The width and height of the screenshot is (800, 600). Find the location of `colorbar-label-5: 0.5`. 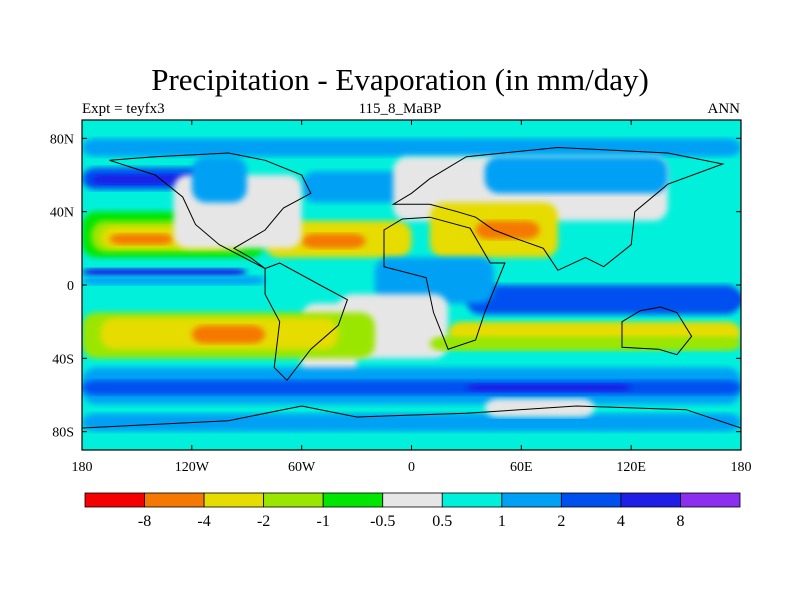

colorbar-label-5: 0.5 is located at coordinates (442, 521).